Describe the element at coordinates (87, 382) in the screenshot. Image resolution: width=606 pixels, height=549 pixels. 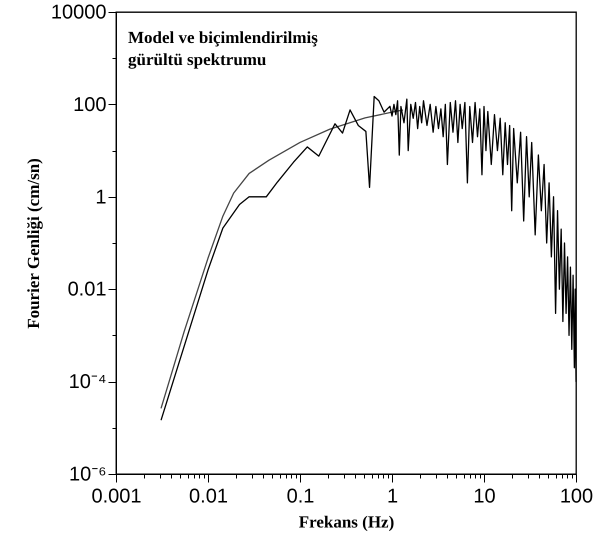
I see `y-tick-label: 10⁻⁴` at that location.